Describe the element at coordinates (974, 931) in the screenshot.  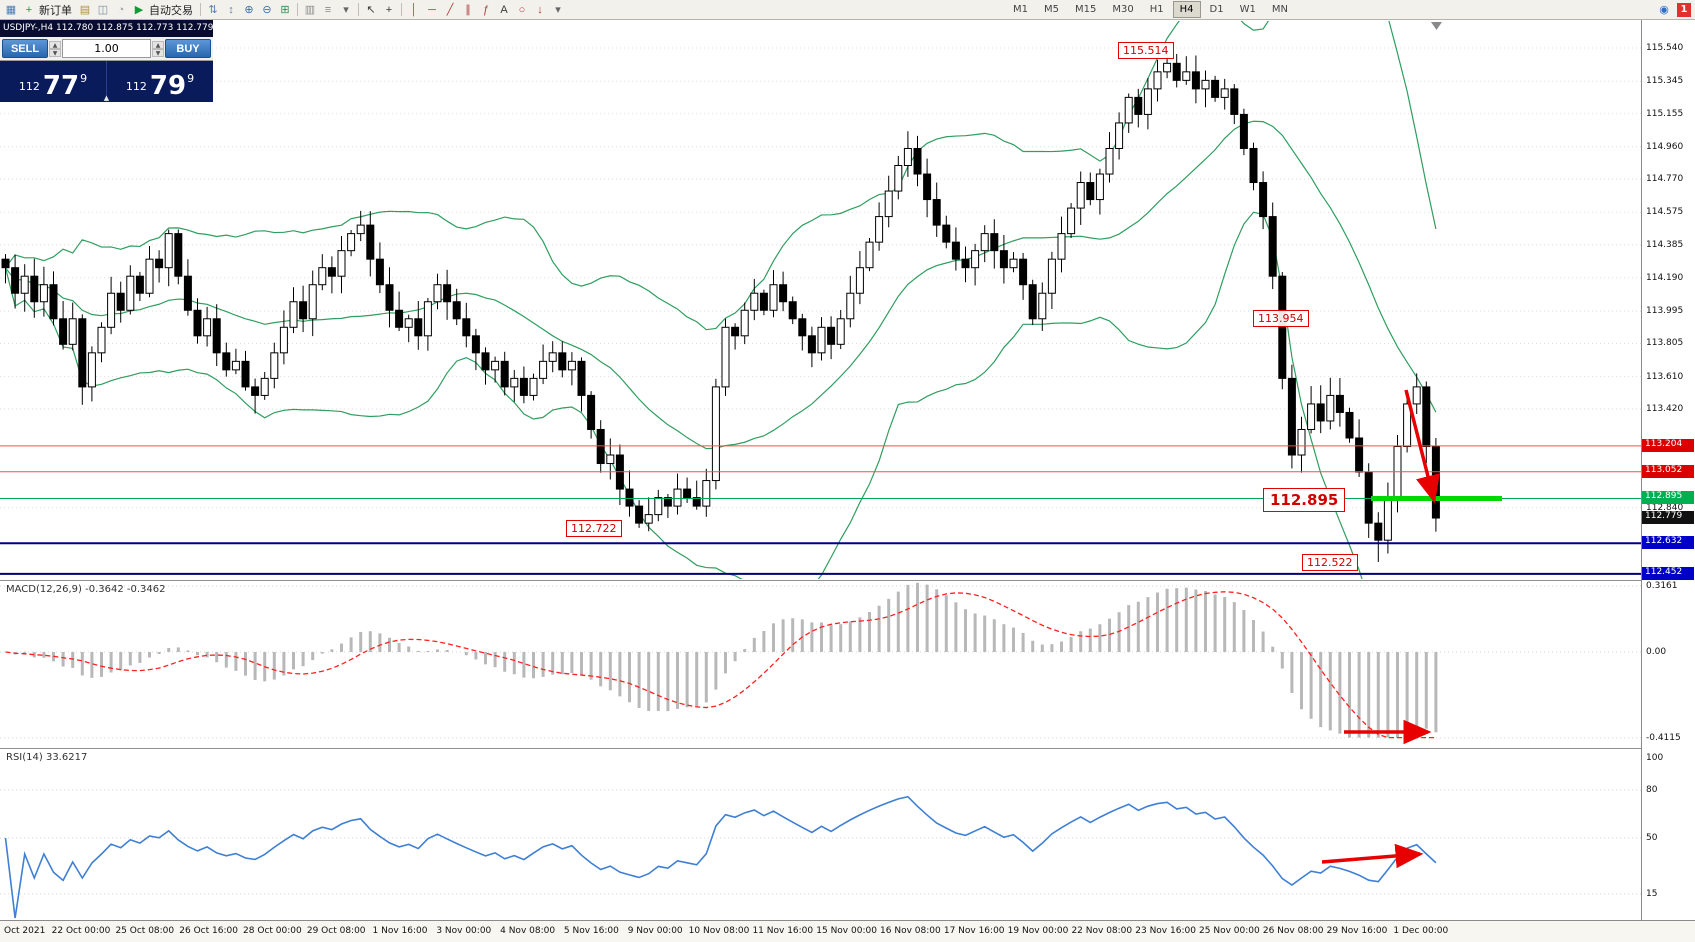
I see `time-axis-label: 17 Nov 16:00` at that location.